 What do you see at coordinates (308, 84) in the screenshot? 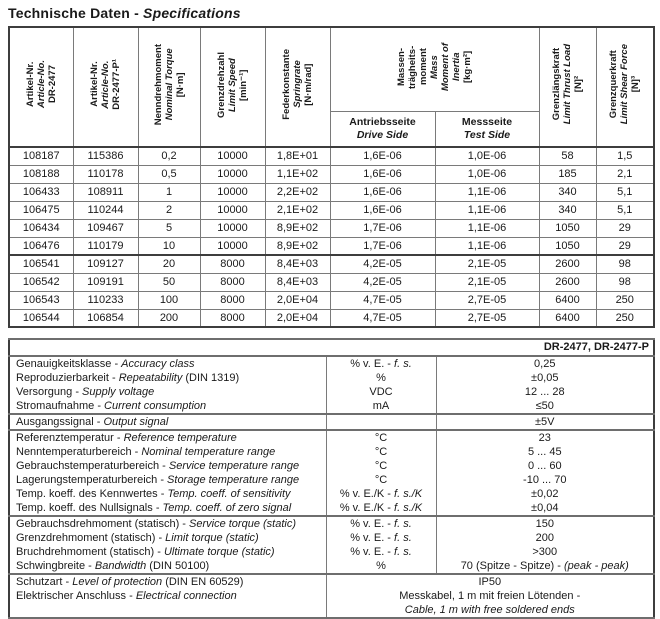
I see `header-line: [N·m/rad]` at bounding box center [308, 84].